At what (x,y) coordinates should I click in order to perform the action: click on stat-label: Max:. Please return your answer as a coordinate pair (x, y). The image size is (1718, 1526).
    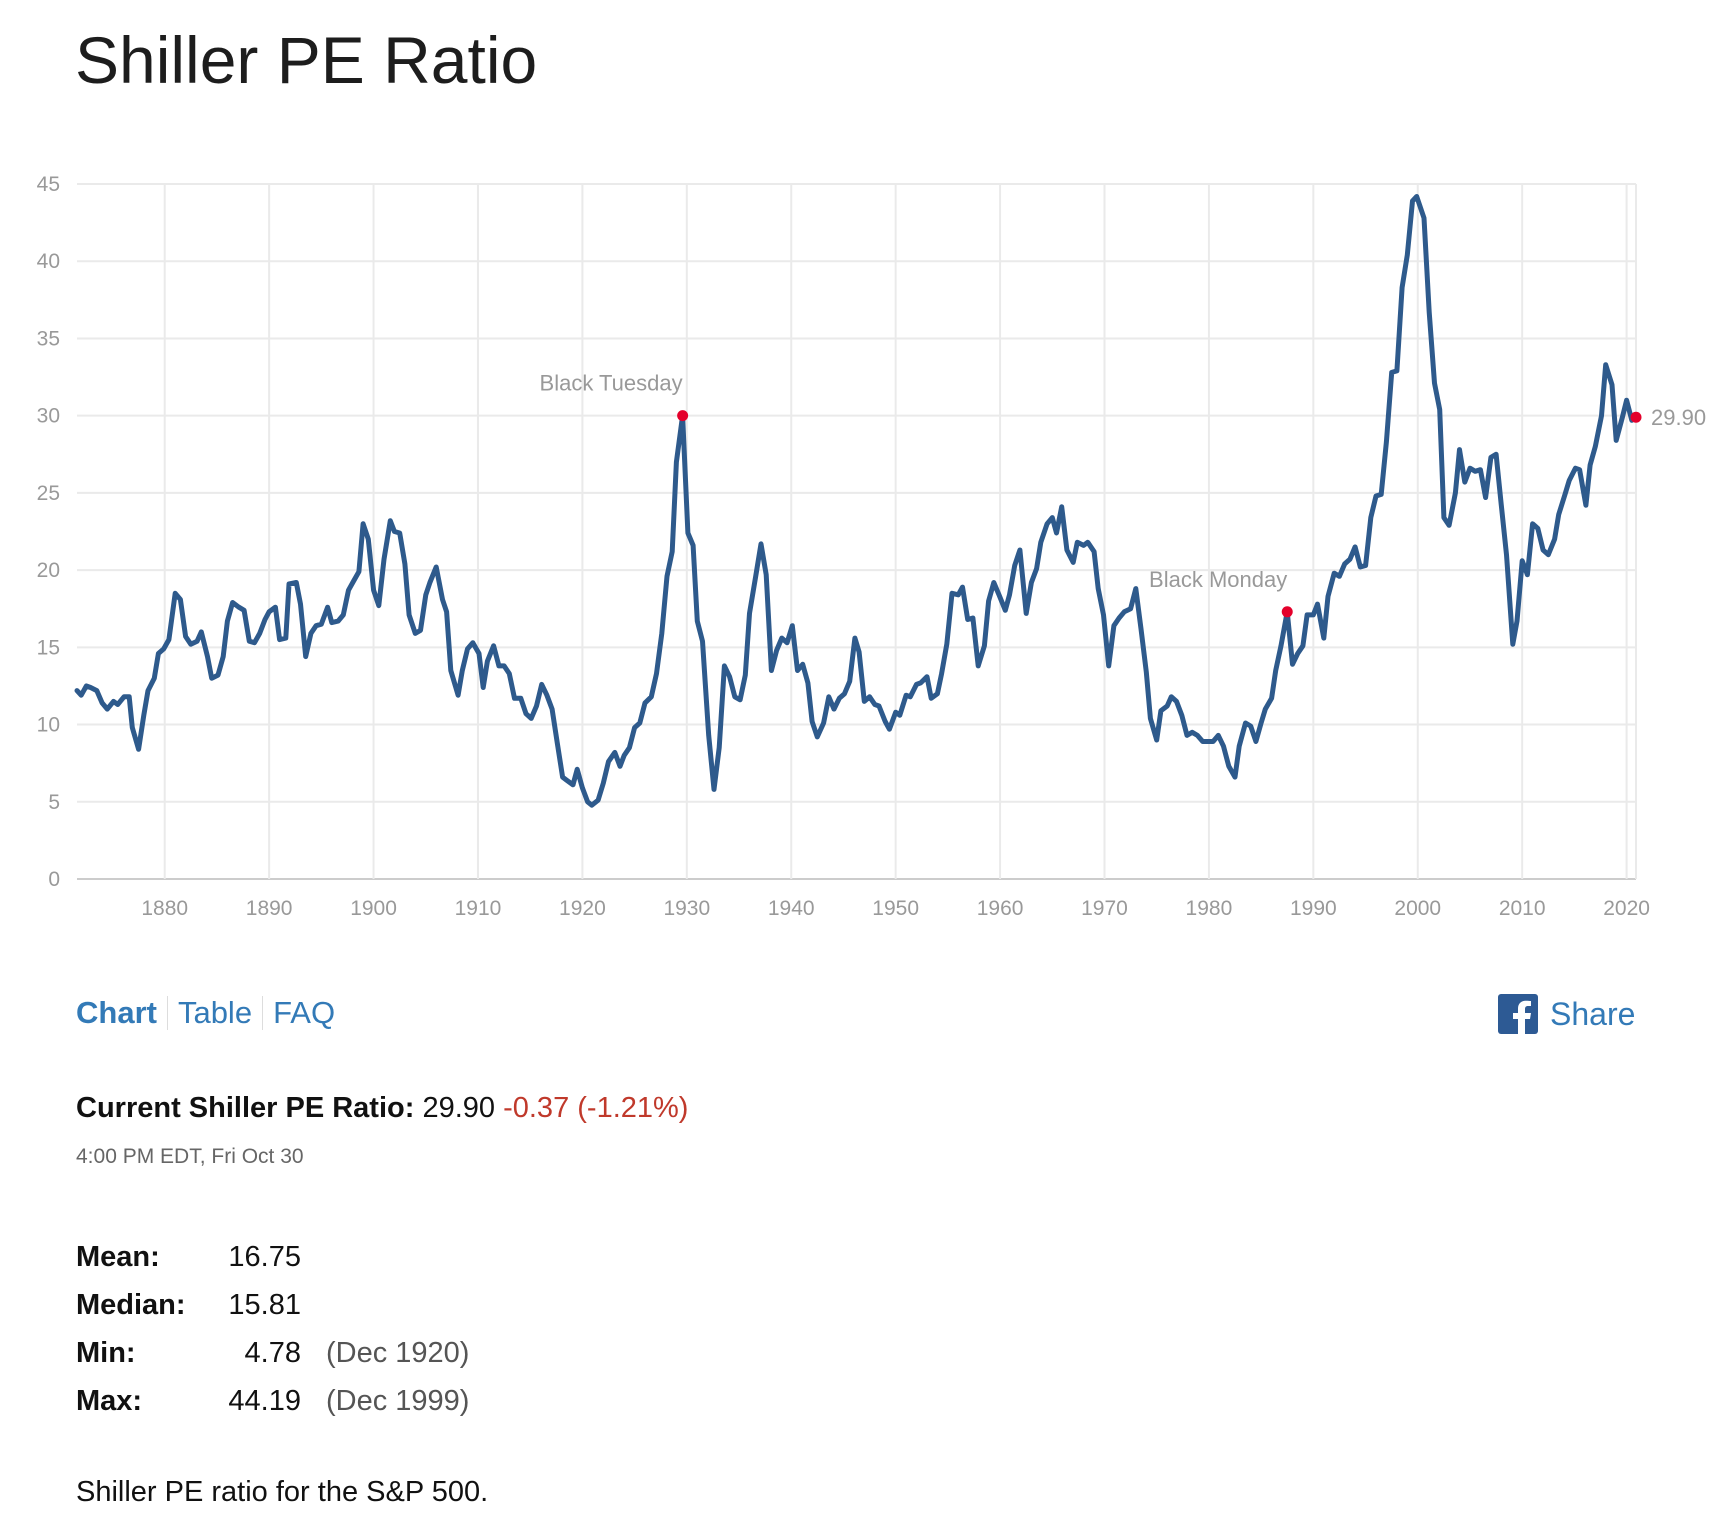
    Looking at the image, I should click on (109, 1400).